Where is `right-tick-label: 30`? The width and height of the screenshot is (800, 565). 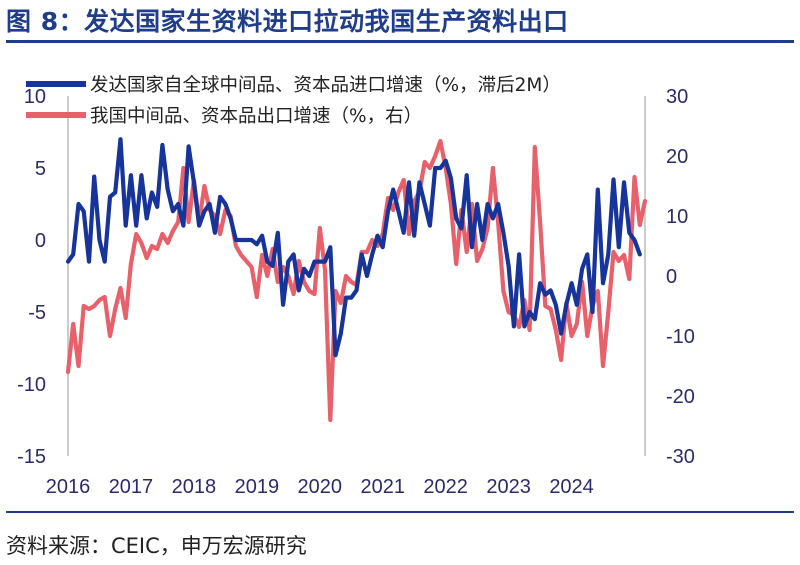
right-tick-label: 30 is located at coordinates (677, 97).